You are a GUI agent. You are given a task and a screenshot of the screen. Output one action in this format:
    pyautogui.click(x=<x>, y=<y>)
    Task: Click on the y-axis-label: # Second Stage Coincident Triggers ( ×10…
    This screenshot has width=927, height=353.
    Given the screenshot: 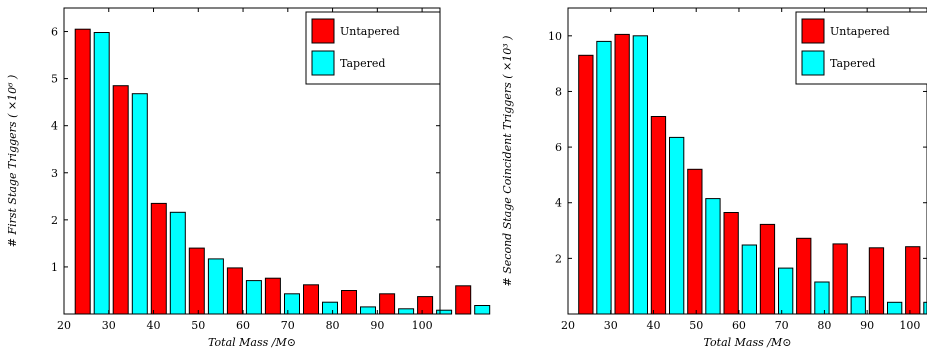 What is the action you would take?
    pyautogui.click(x=507, y=161)
    